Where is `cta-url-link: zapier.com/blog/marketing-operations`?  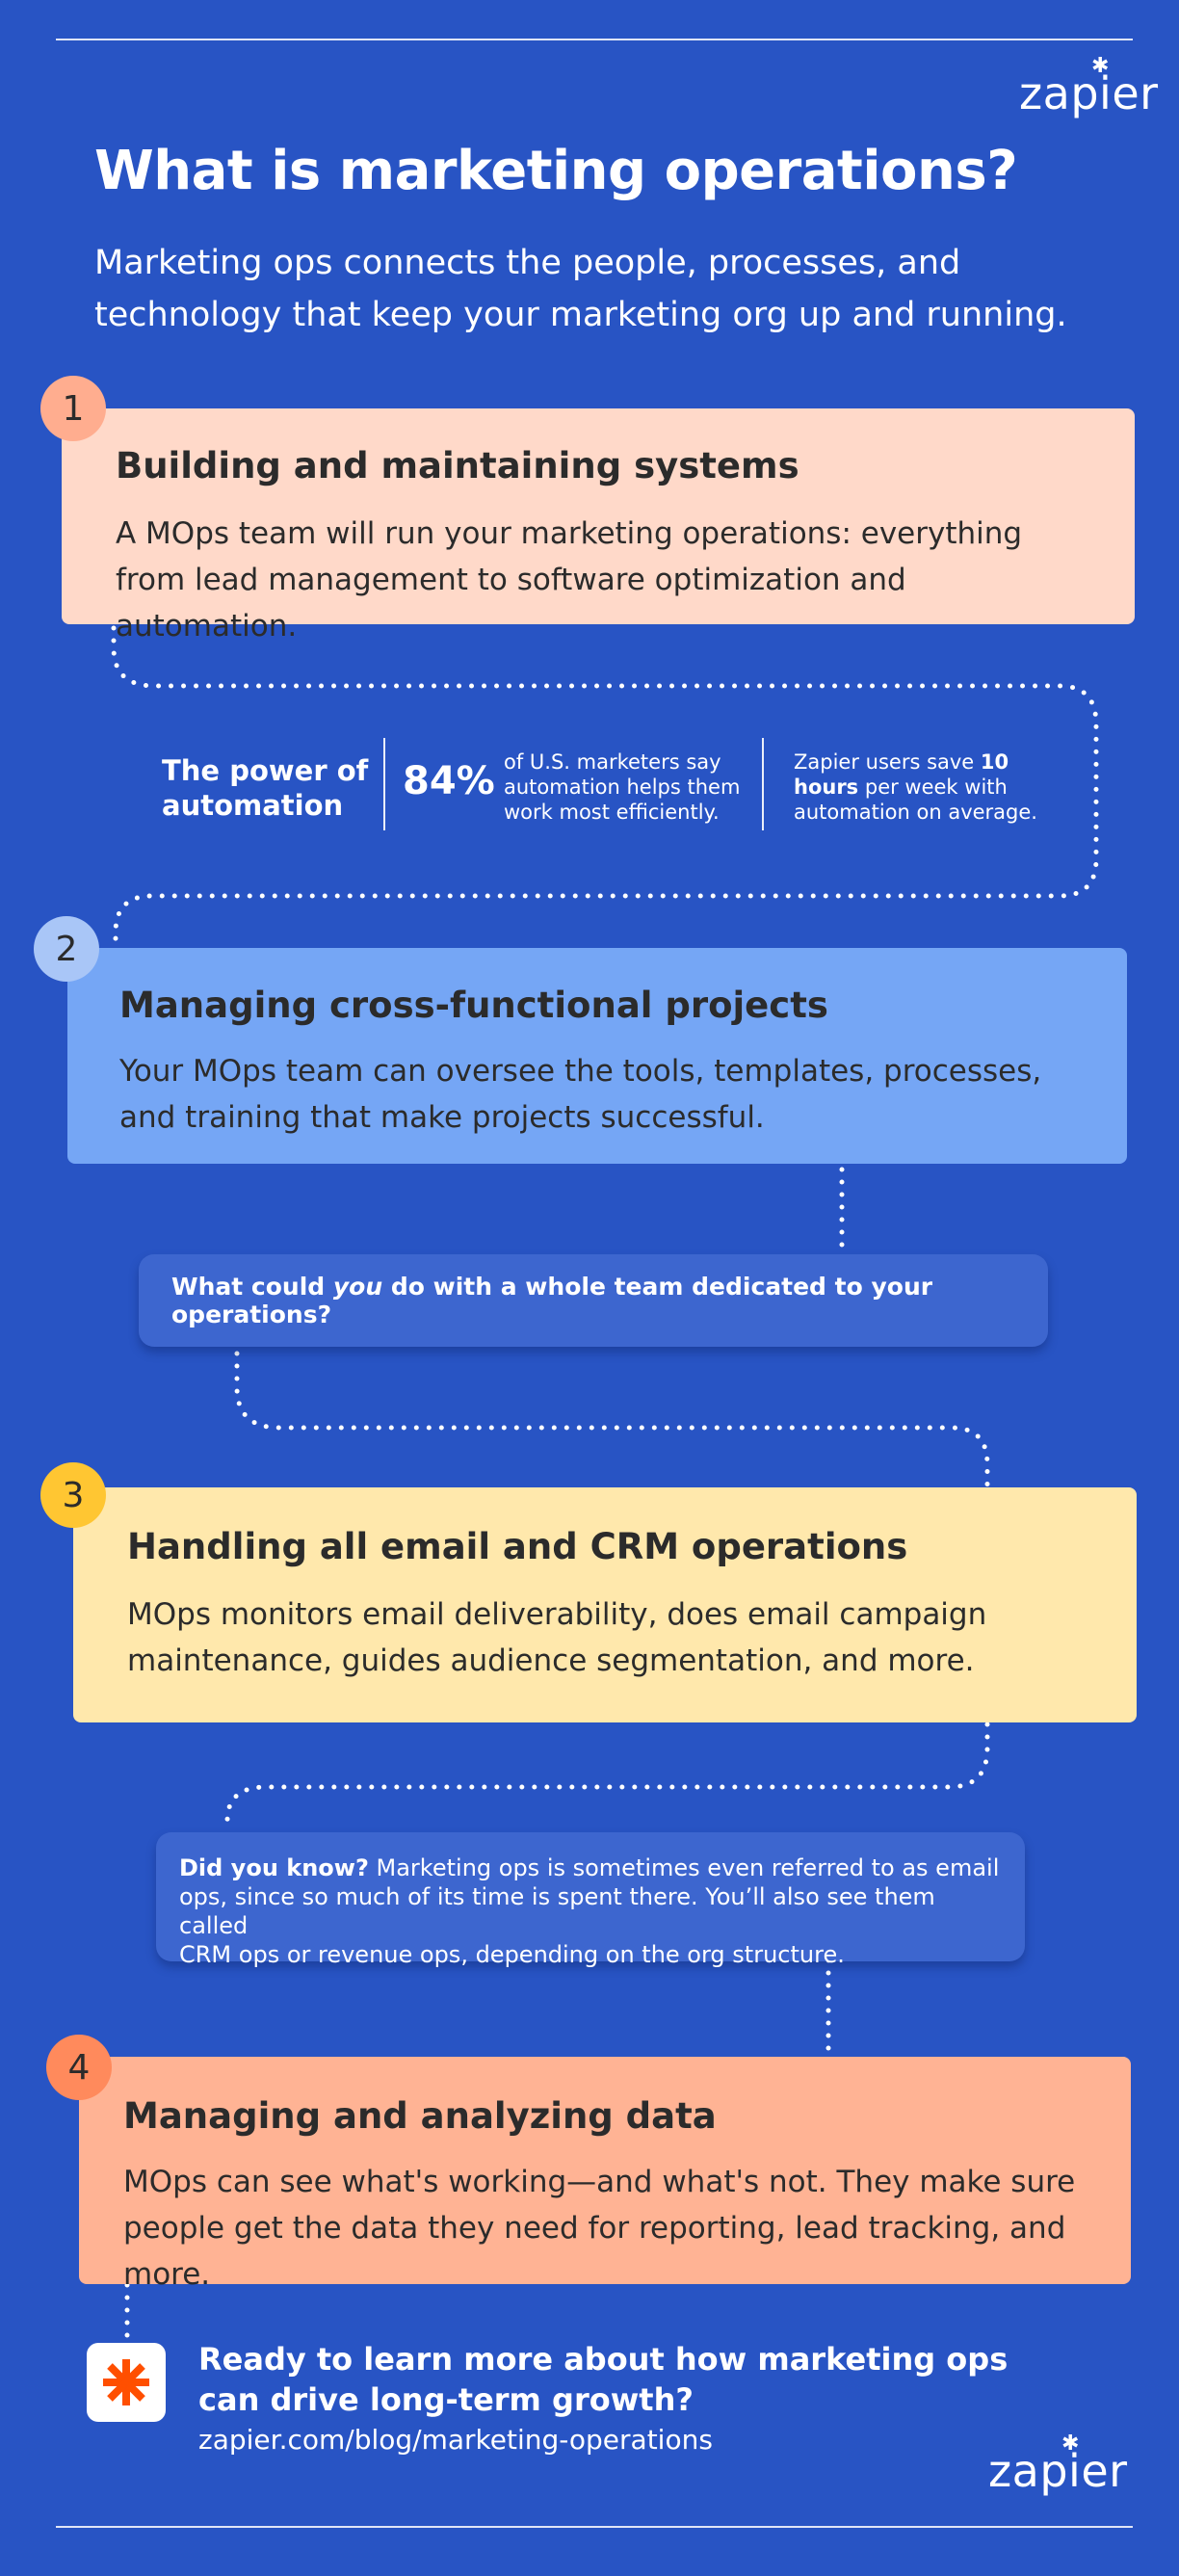
cta-url-link: zapier.com/blog/marketing-operations is located at coordinates (455, 2440).